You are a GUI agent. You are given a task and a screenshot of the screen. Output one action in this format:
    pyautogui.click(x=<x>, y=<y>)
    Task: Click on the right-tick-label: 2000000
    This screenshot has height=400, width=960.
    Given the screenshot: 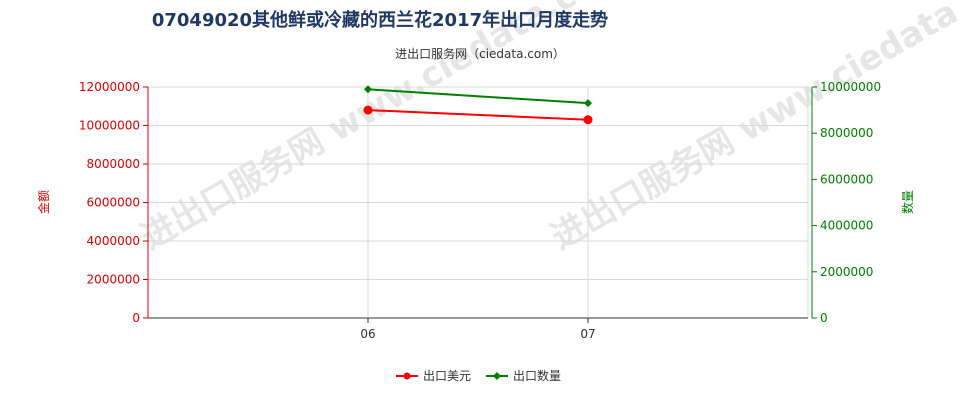 What is the action you would take?
    pyautogui.click(x=846, y=272)
    